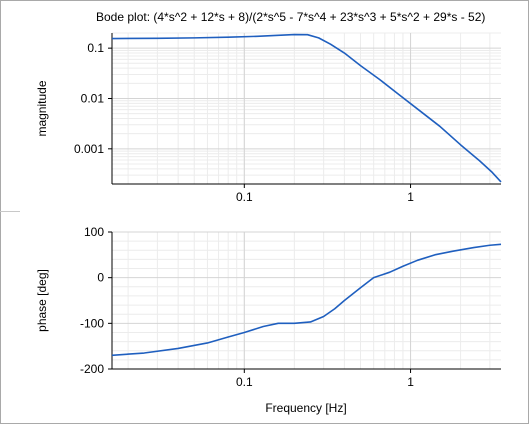 The height and width of the screenshot is (424, 529). I want to click on y-tick-label: 0.001, so click(89, 149).